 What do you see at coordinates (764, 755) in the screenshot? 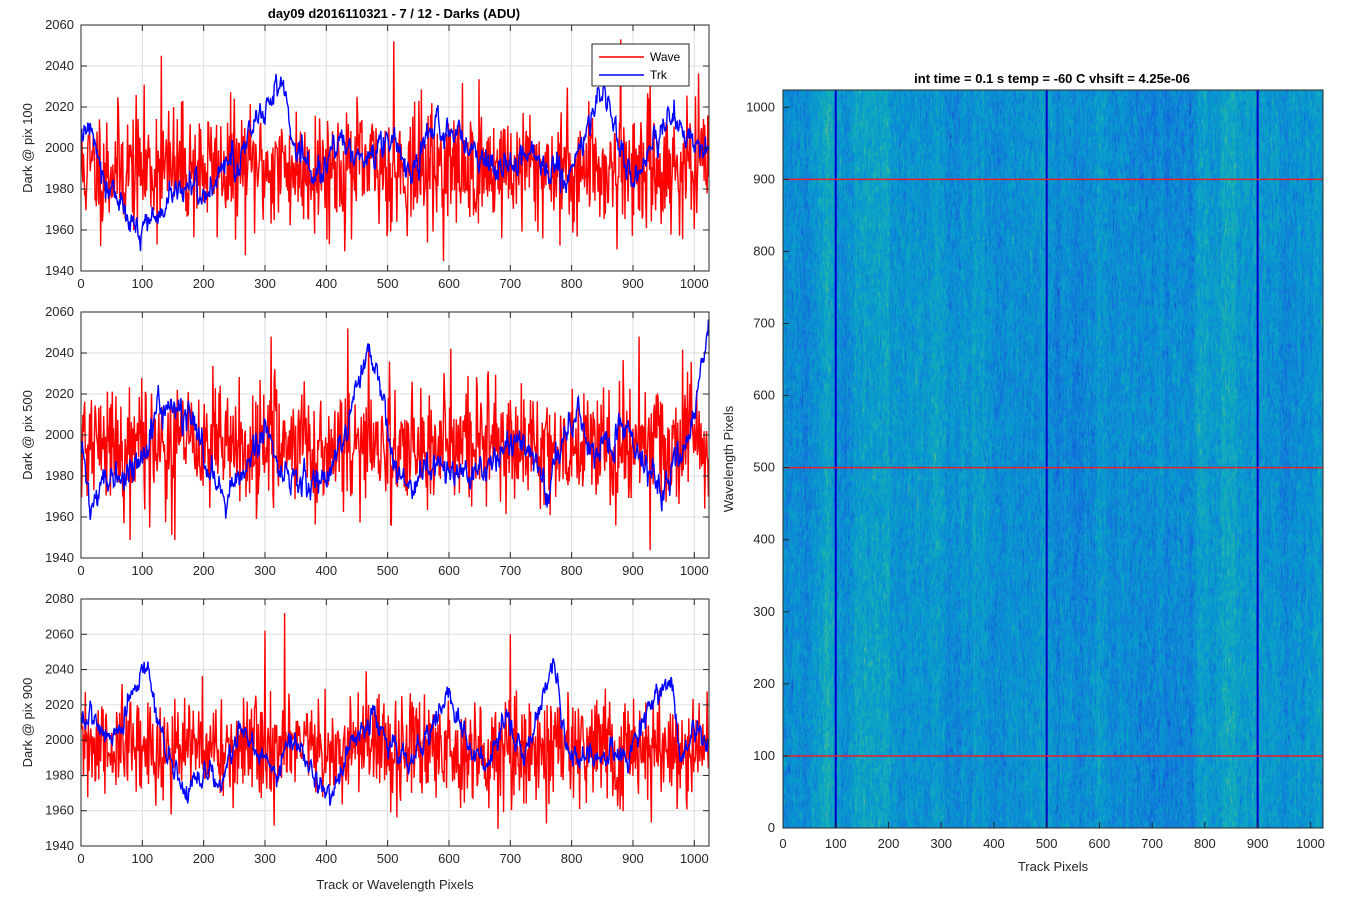
I see `y-tick-label: 100` at bounding box center [764, 755].